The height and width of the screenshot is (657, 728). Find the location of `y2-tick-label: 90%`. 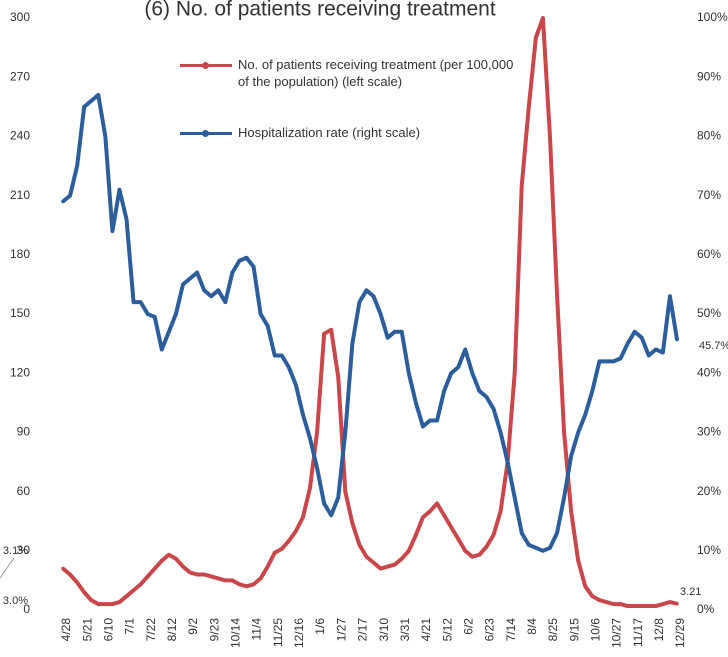

y2-tick-label: 90% is located at coordinates (709, 76).